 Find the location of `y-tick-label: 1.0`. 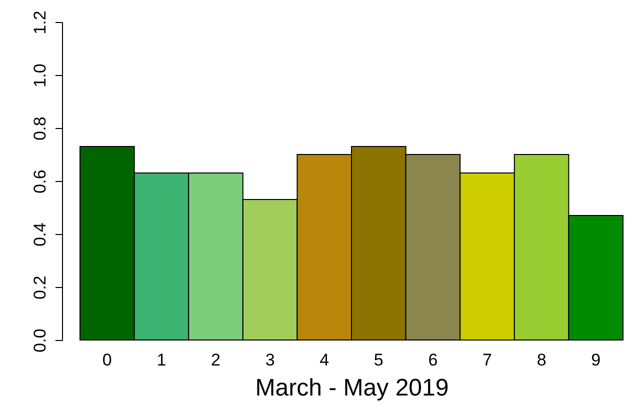

y-tick-label: 1.0 is located at coordinates (40, 76).